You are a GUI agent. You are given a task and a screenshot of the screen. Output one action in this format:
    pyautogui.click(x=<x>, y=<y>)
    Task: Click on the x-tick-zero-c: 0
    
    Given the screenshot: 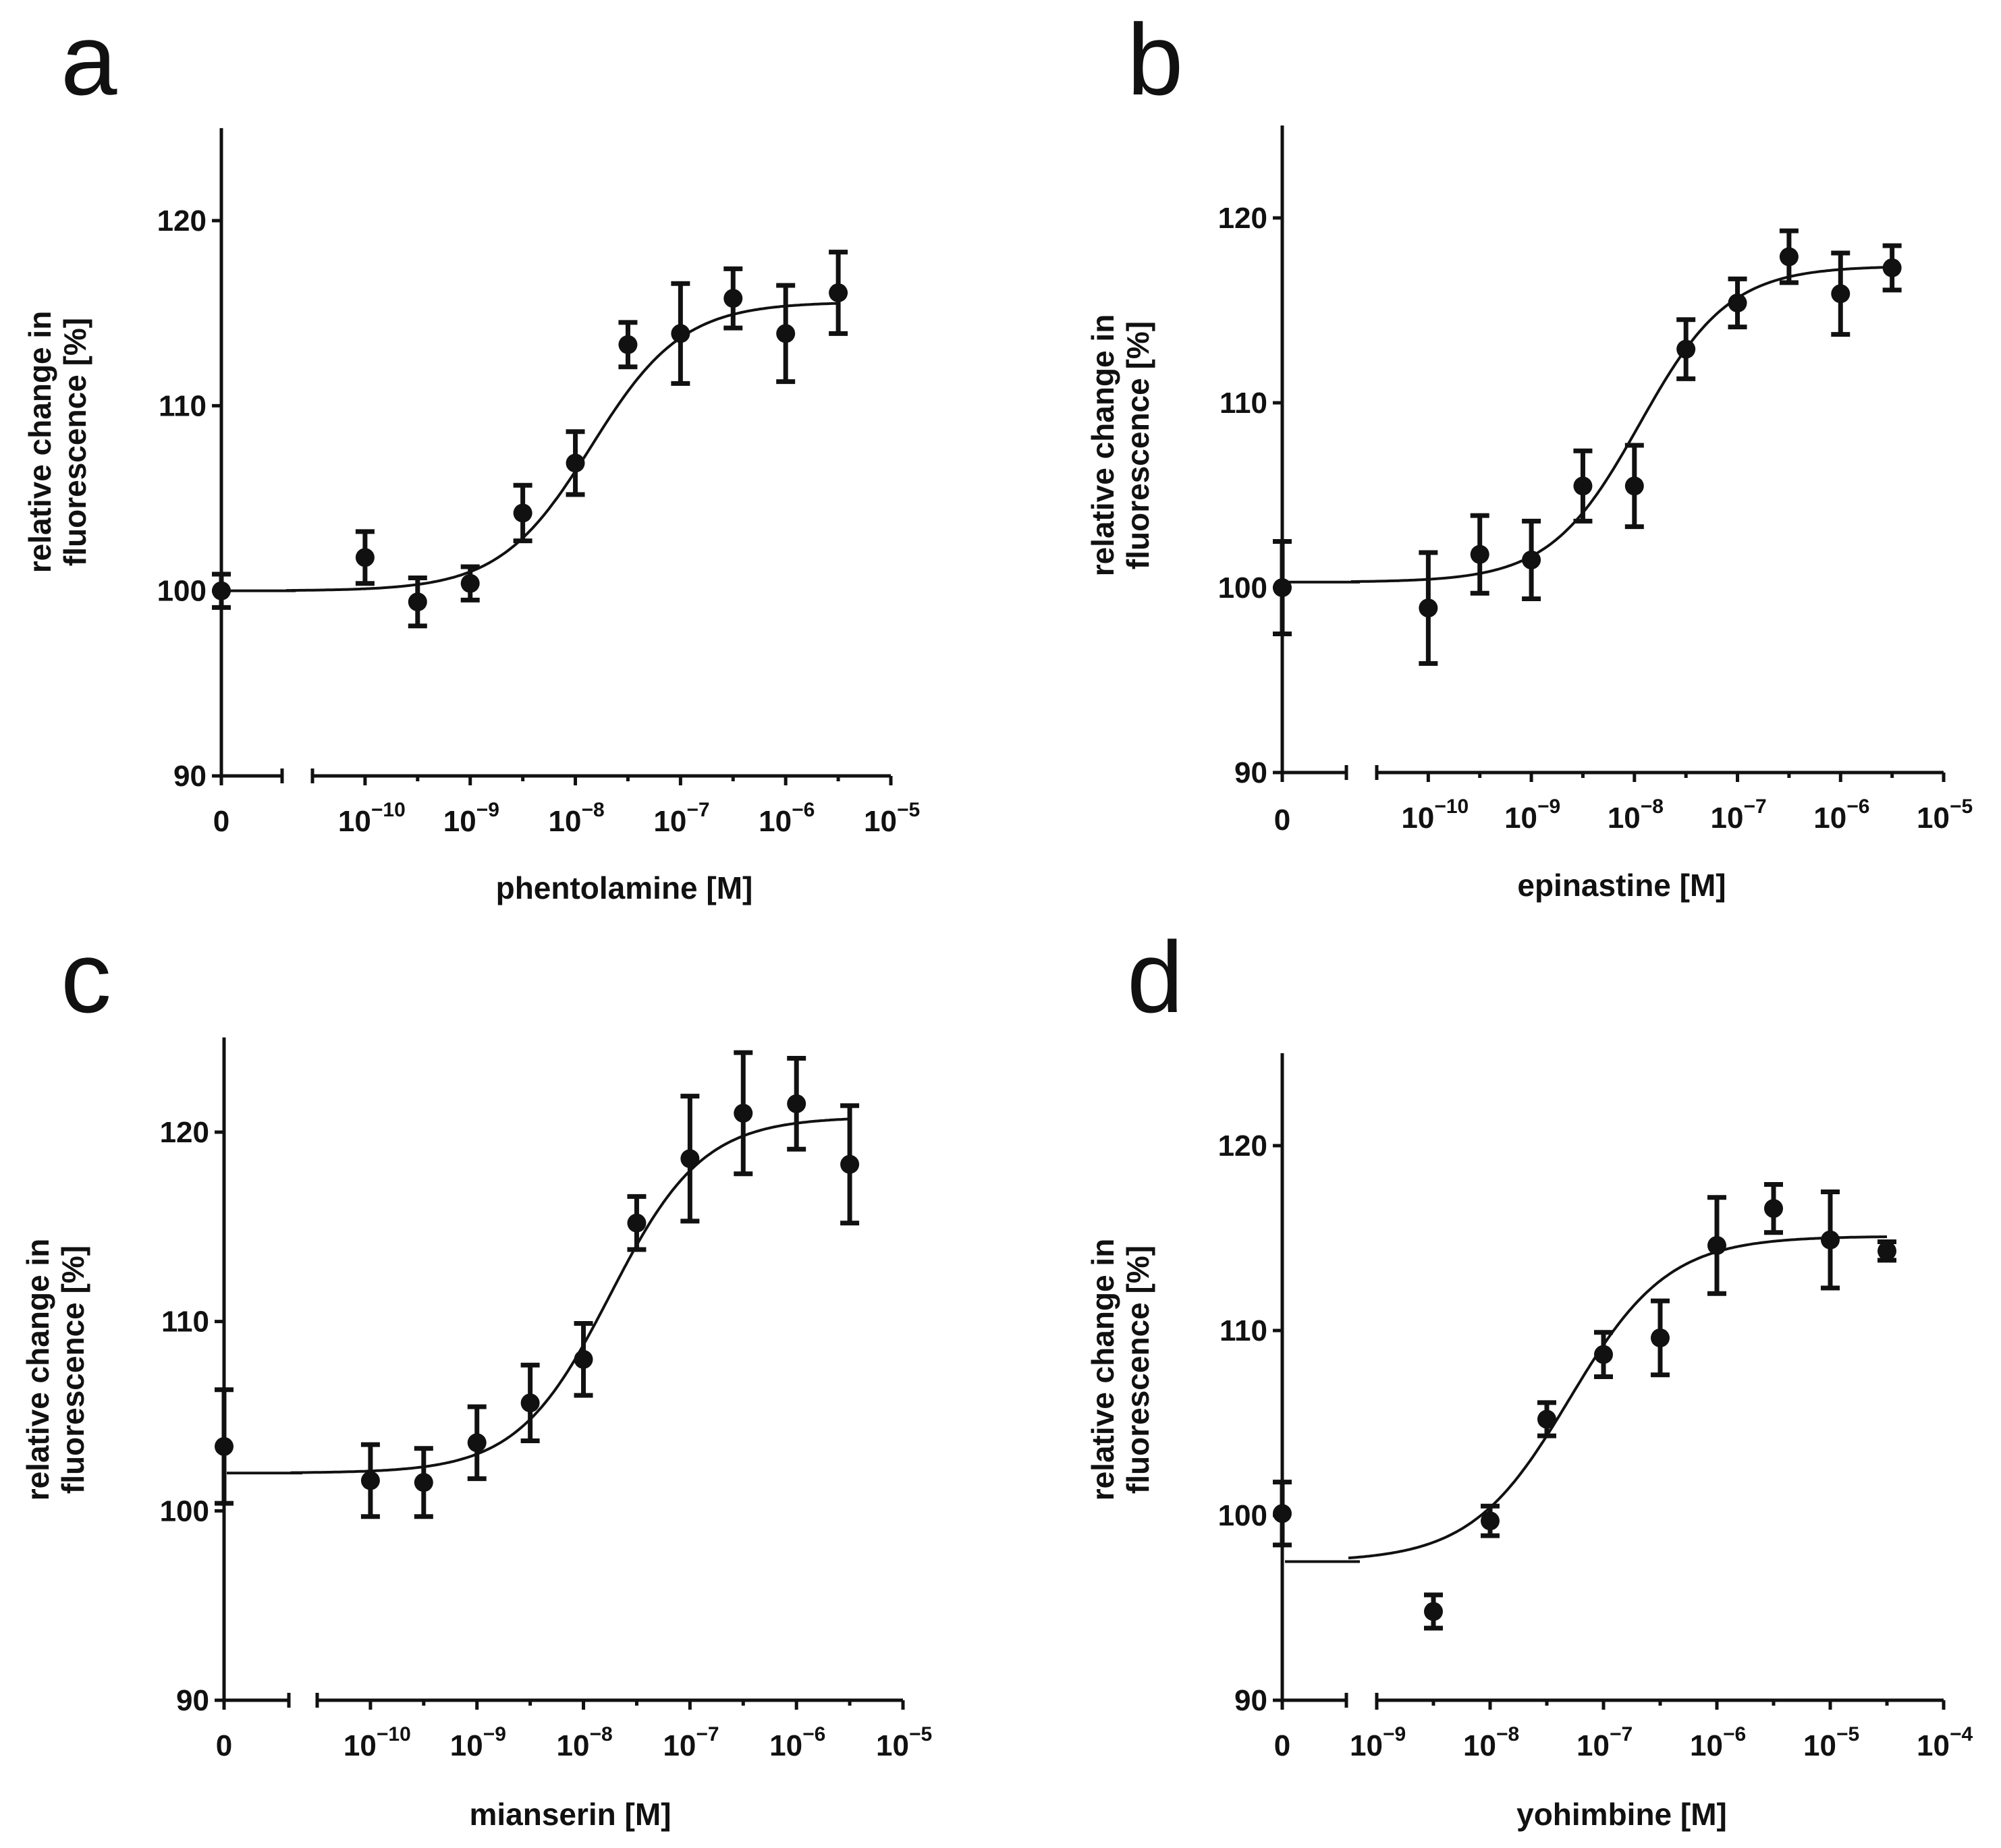 What is the action you would take?
    pyautogui.click(x=224, y=1745)
    